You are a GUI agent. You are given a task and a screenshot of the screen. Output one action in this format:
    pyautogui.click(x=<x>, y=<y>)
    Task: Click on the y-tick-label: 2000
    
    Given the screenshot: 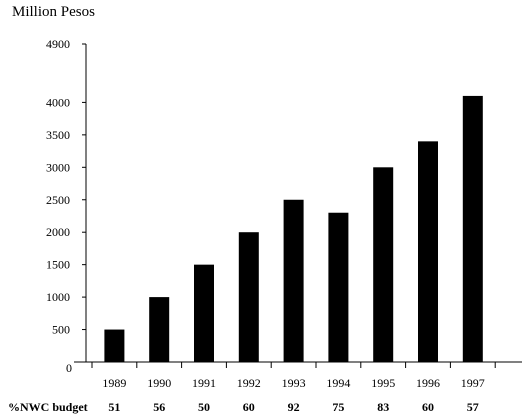 What is the action you would take?
    pyautogui.click(x=58, y=232)
    